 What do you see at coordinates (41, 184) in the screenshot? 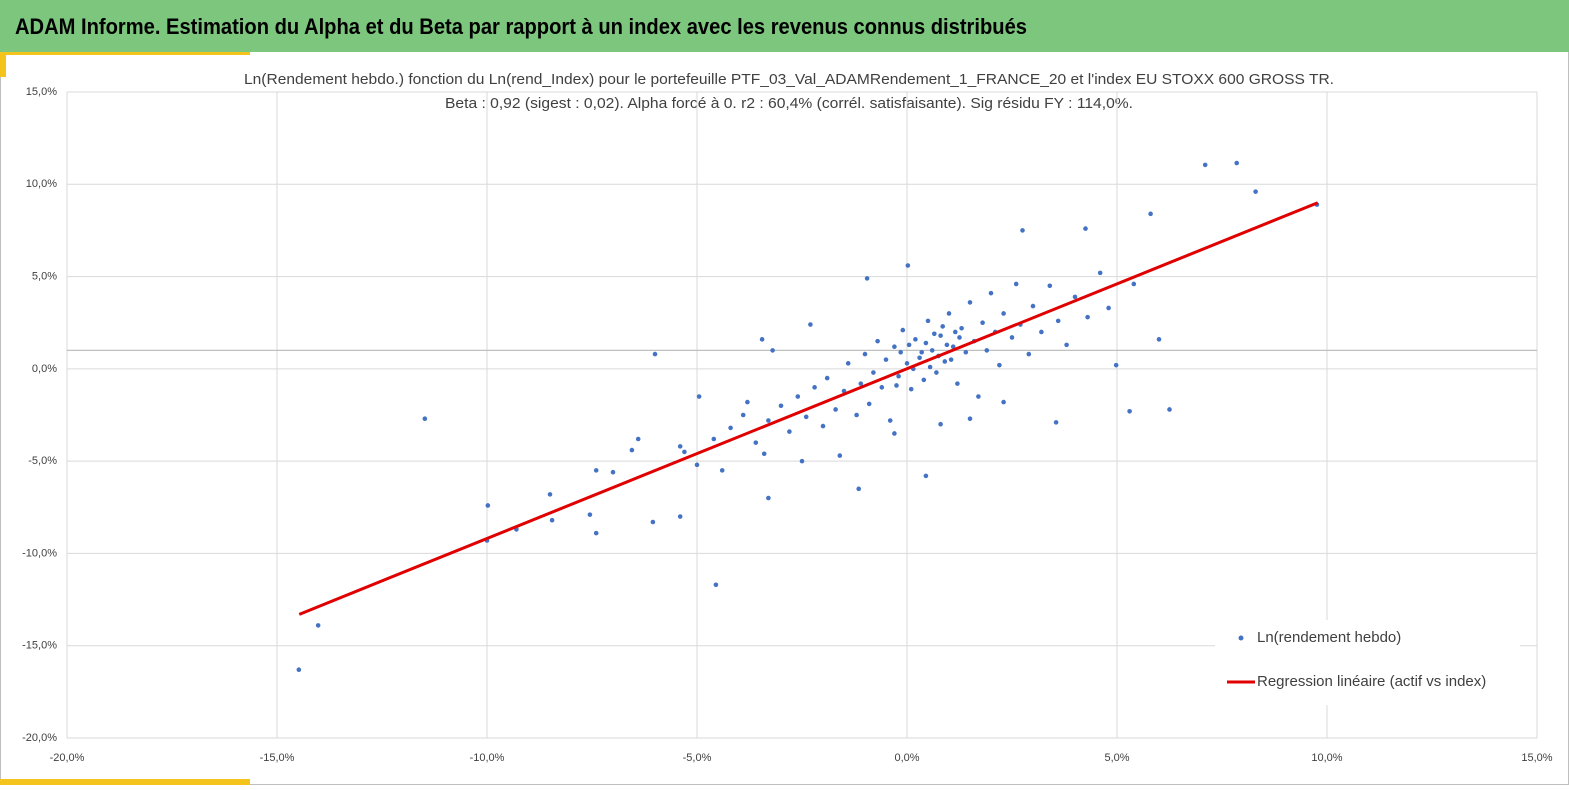
I see `y-tick-label: 10,0%` at bounding box center [41, 184].